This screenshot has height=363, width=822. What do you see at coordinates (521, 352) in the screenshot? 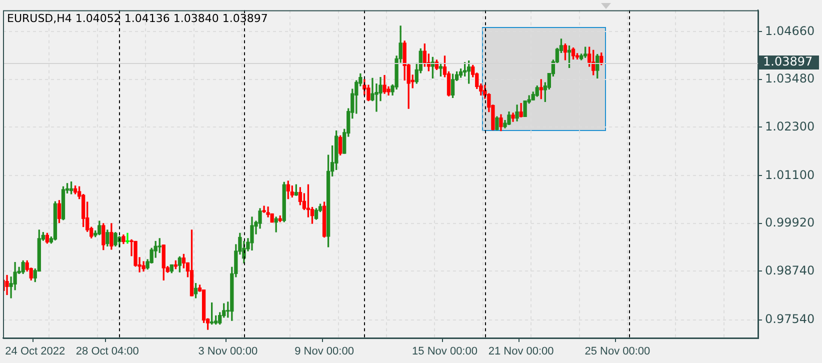
I see `x-tick-label: 21 Nov 00:00` at bounding box center [521, 352].